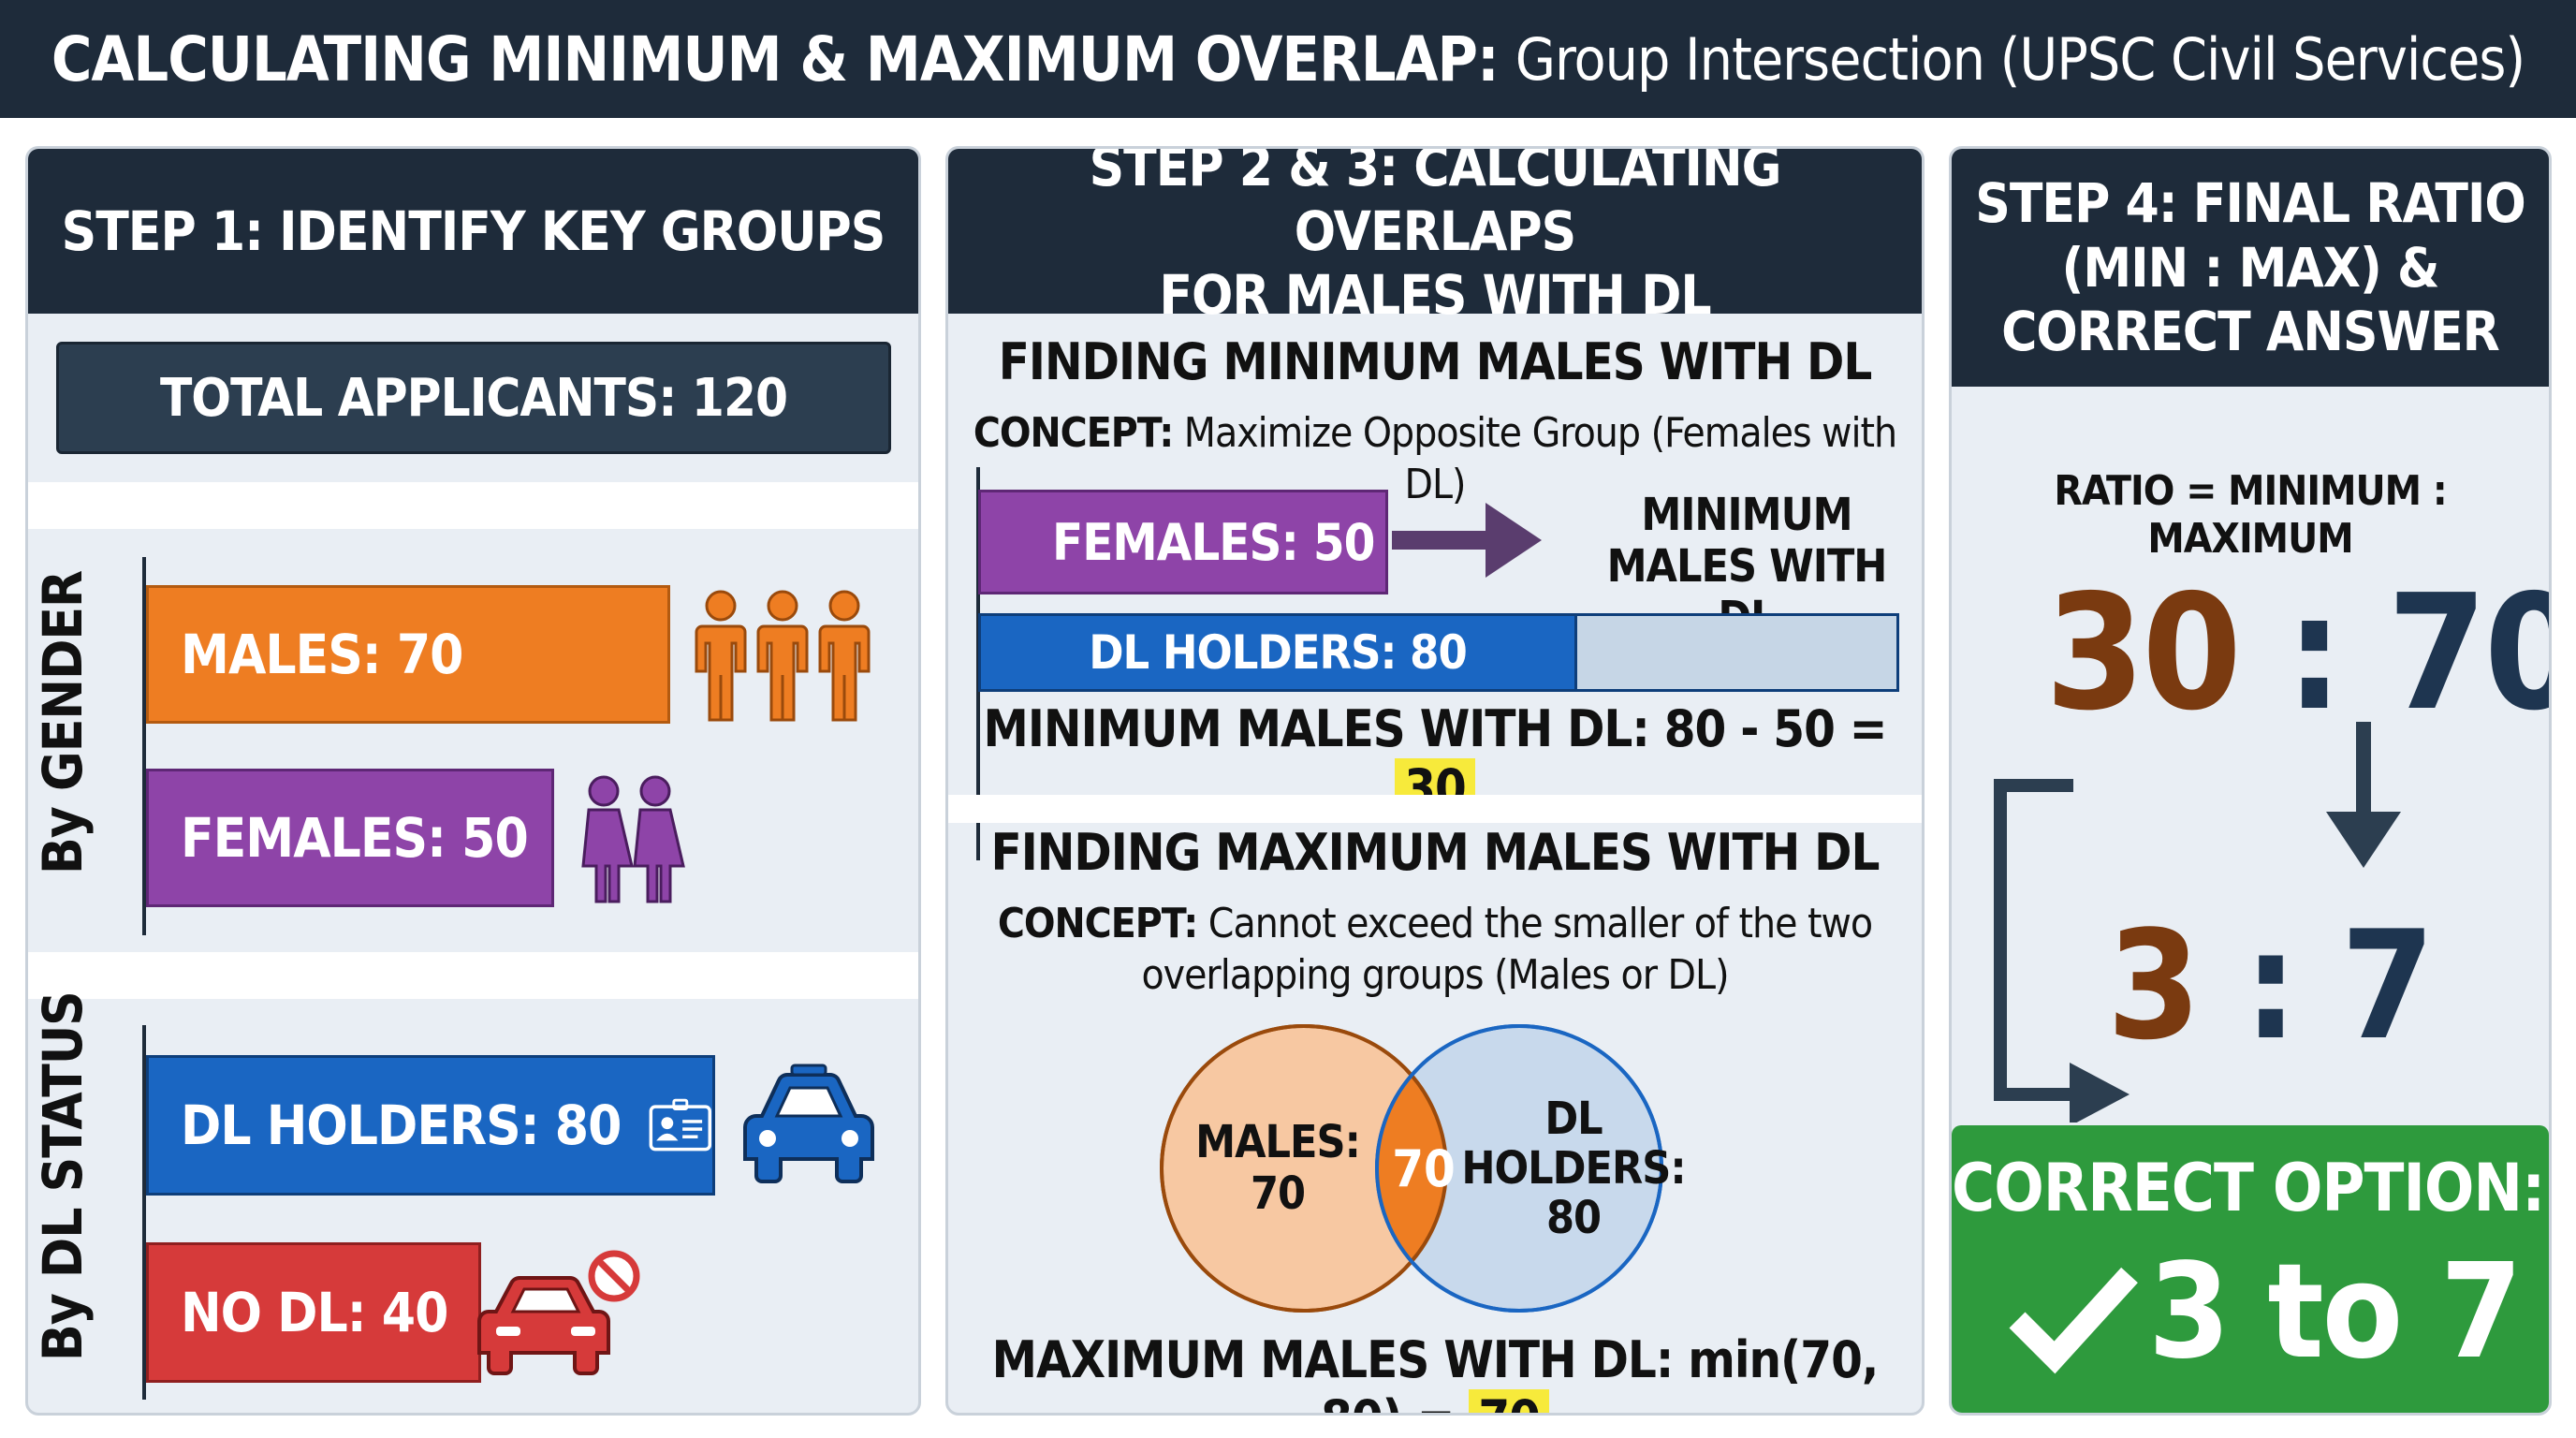 The width and height of the screenshot is (2576, 1438). Describe the element at coordinates (1573, 1217) in the screenshot. I see `venn-dl-label-3: 80` at that location.